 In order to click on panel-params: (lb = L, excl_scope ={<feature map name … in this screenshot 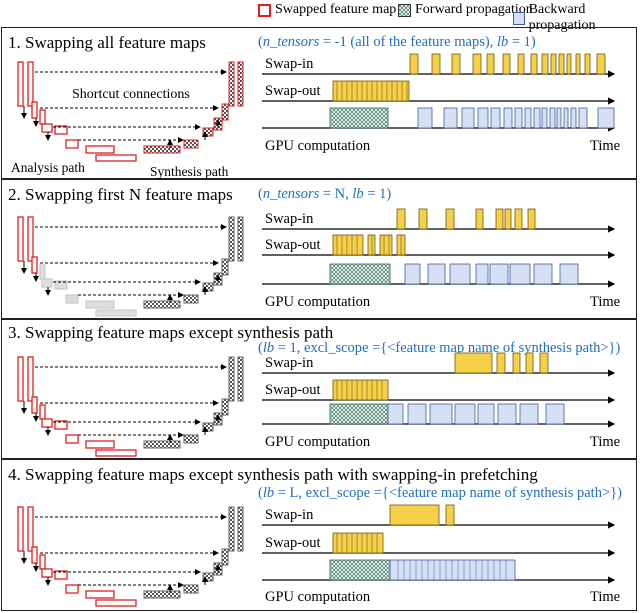, I will do `click(440, 493)`.